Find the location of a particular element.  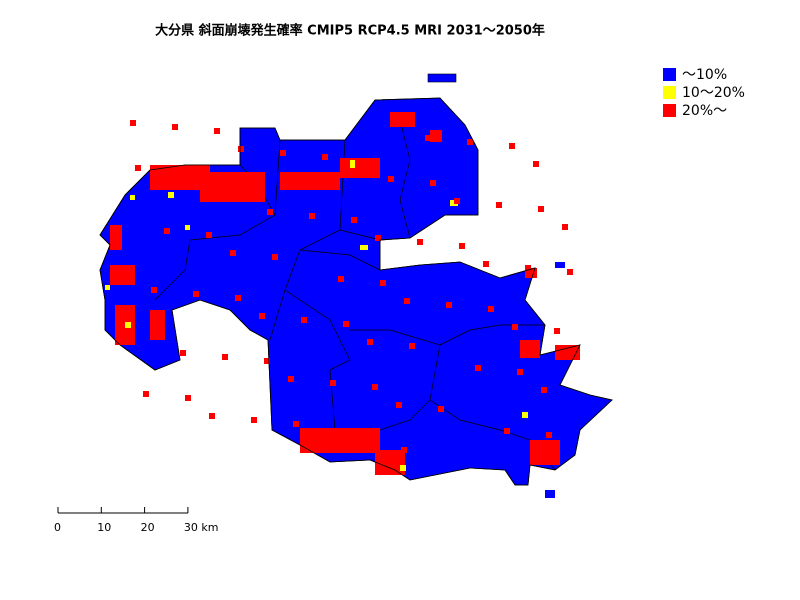

scale-label: 10 is located at coordinates (104, 527).